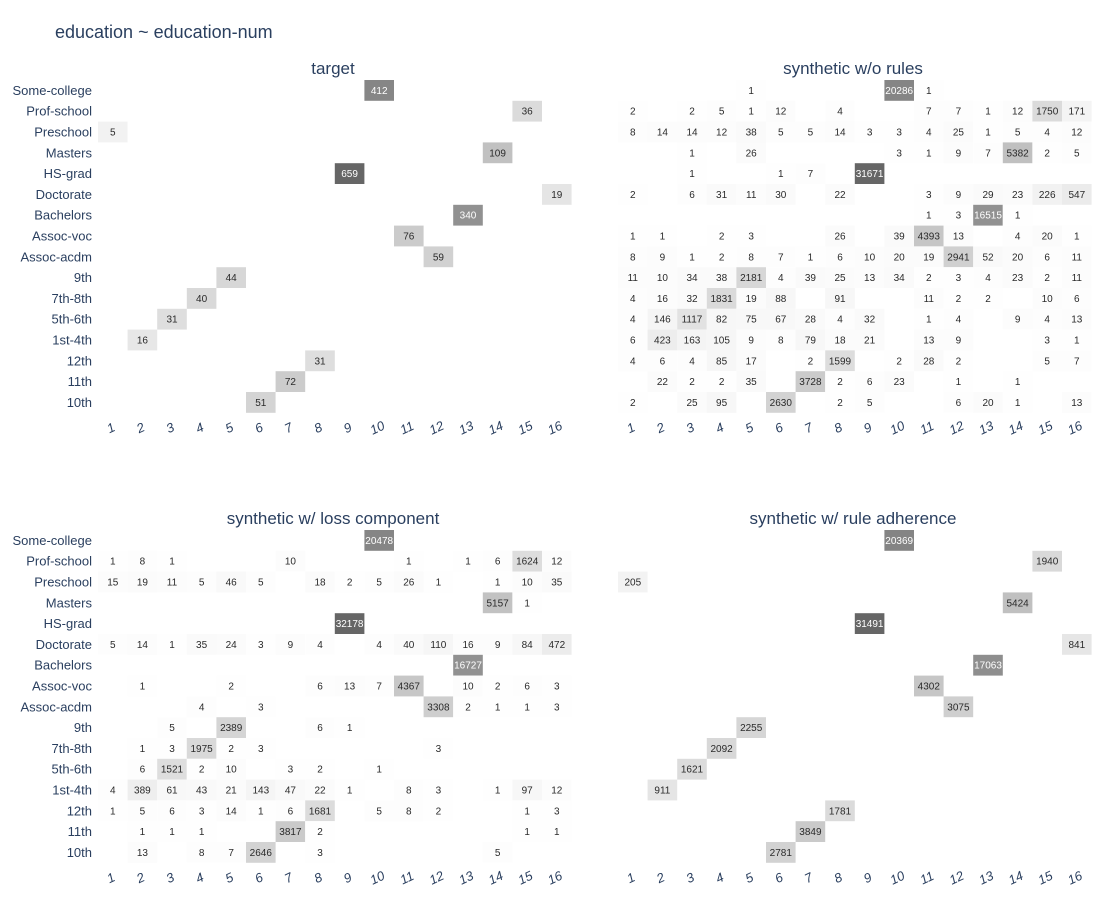  What do you see at coordinates (781, 299) in the screenshot?
I see `cell-label: 88` at bounding box center [781, 299].